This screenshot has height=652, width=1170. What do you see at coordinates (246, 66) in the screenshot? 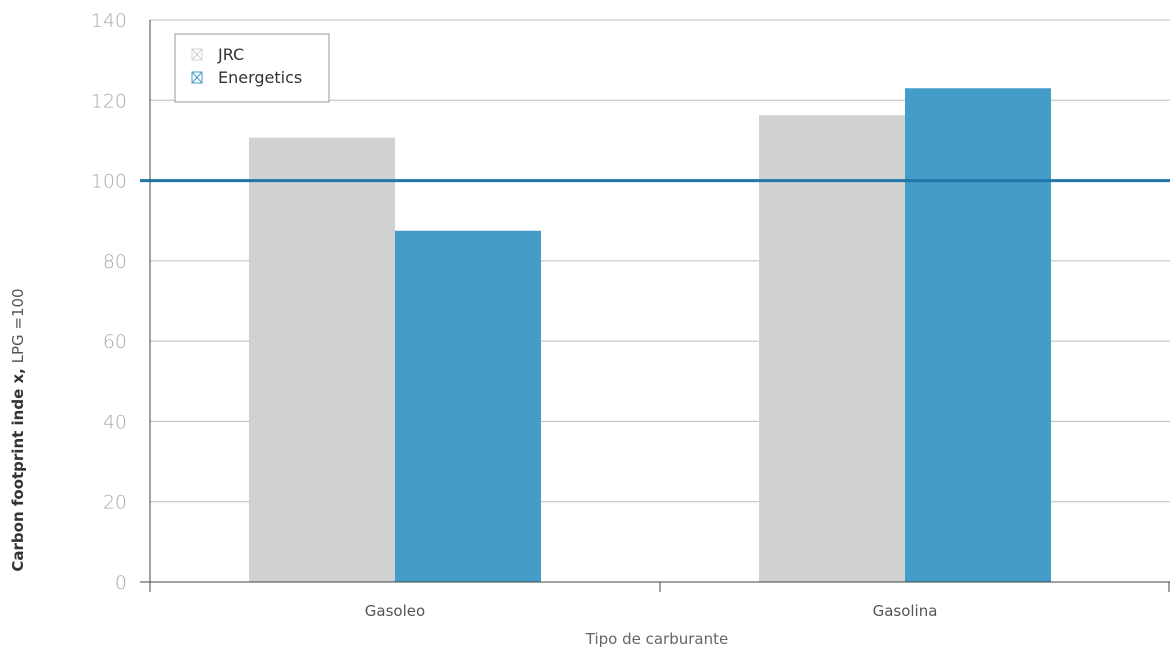
I see `legend-items: JRC Energetics` at bounding box center [246, 66].